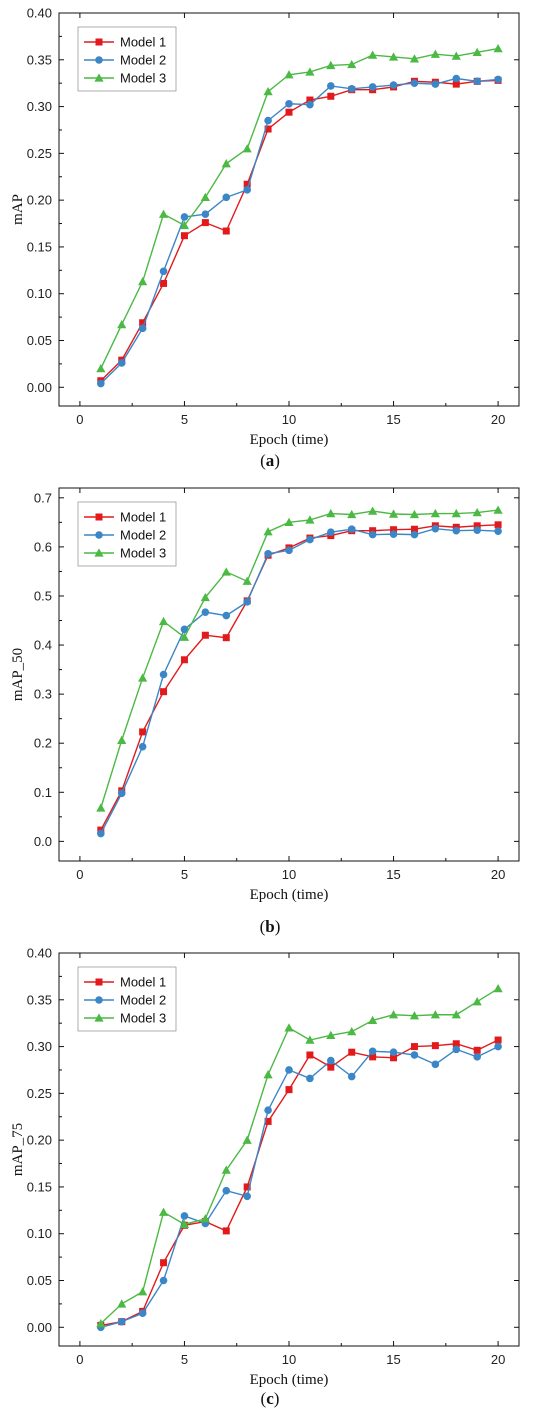 The width and height of the screenshot is (550, 1417). Describe the element at coordinates (18, 674) in the screenshot. I see `y-axis-label: mAP_50` at that location.